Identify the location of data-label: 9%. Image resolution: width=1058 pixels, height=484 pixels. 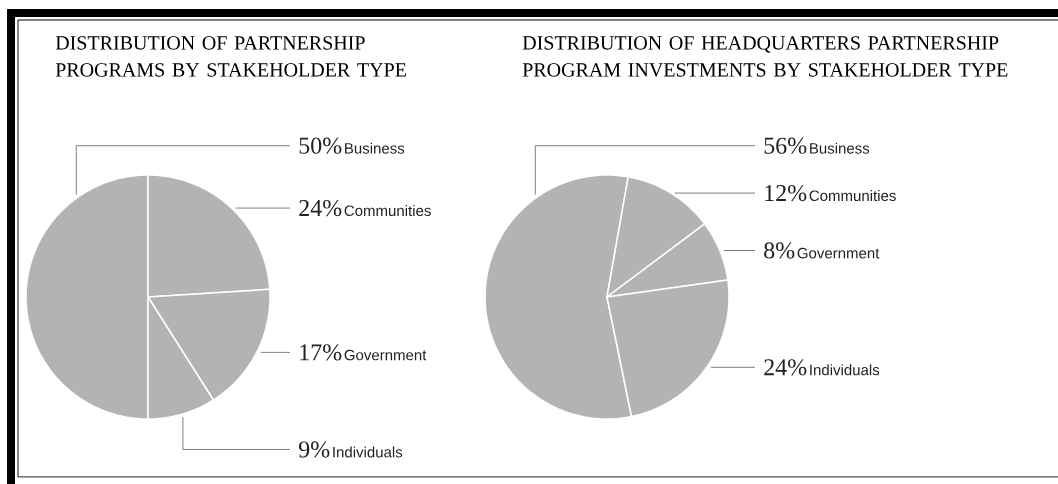
(314, 449).